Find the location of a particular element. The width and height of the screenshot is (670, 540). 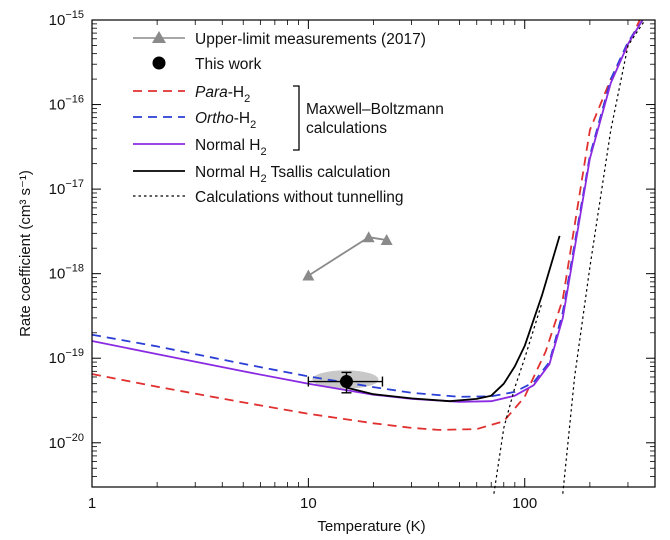

legend-bracket is located at coordinates (296, 118).